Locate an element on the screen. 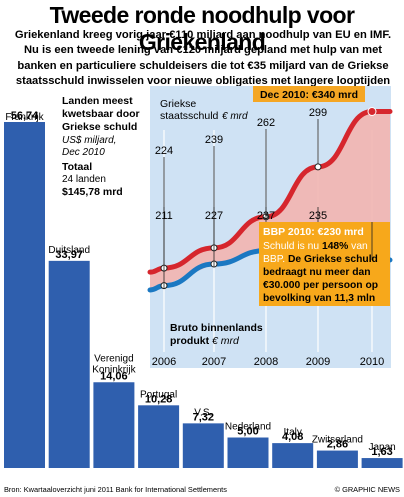 The image size is (404, 497). page-title: Tweede ronde noodhulp voor Griekenland is located at coordinates (202, 28).